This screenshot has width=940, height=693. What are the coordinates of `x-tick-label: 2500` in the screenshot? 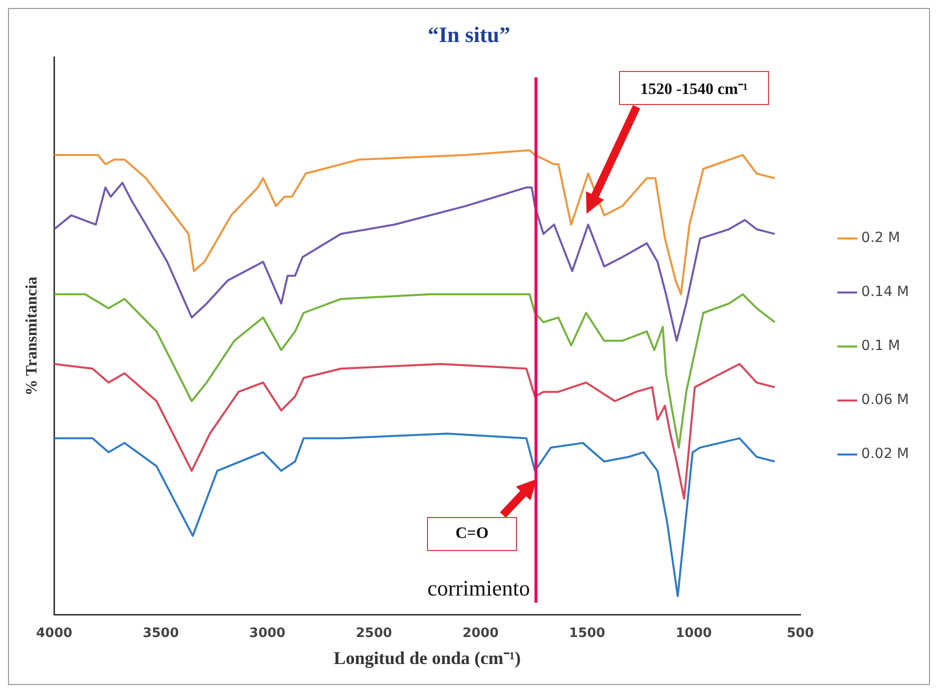 It's located at (374, 633).